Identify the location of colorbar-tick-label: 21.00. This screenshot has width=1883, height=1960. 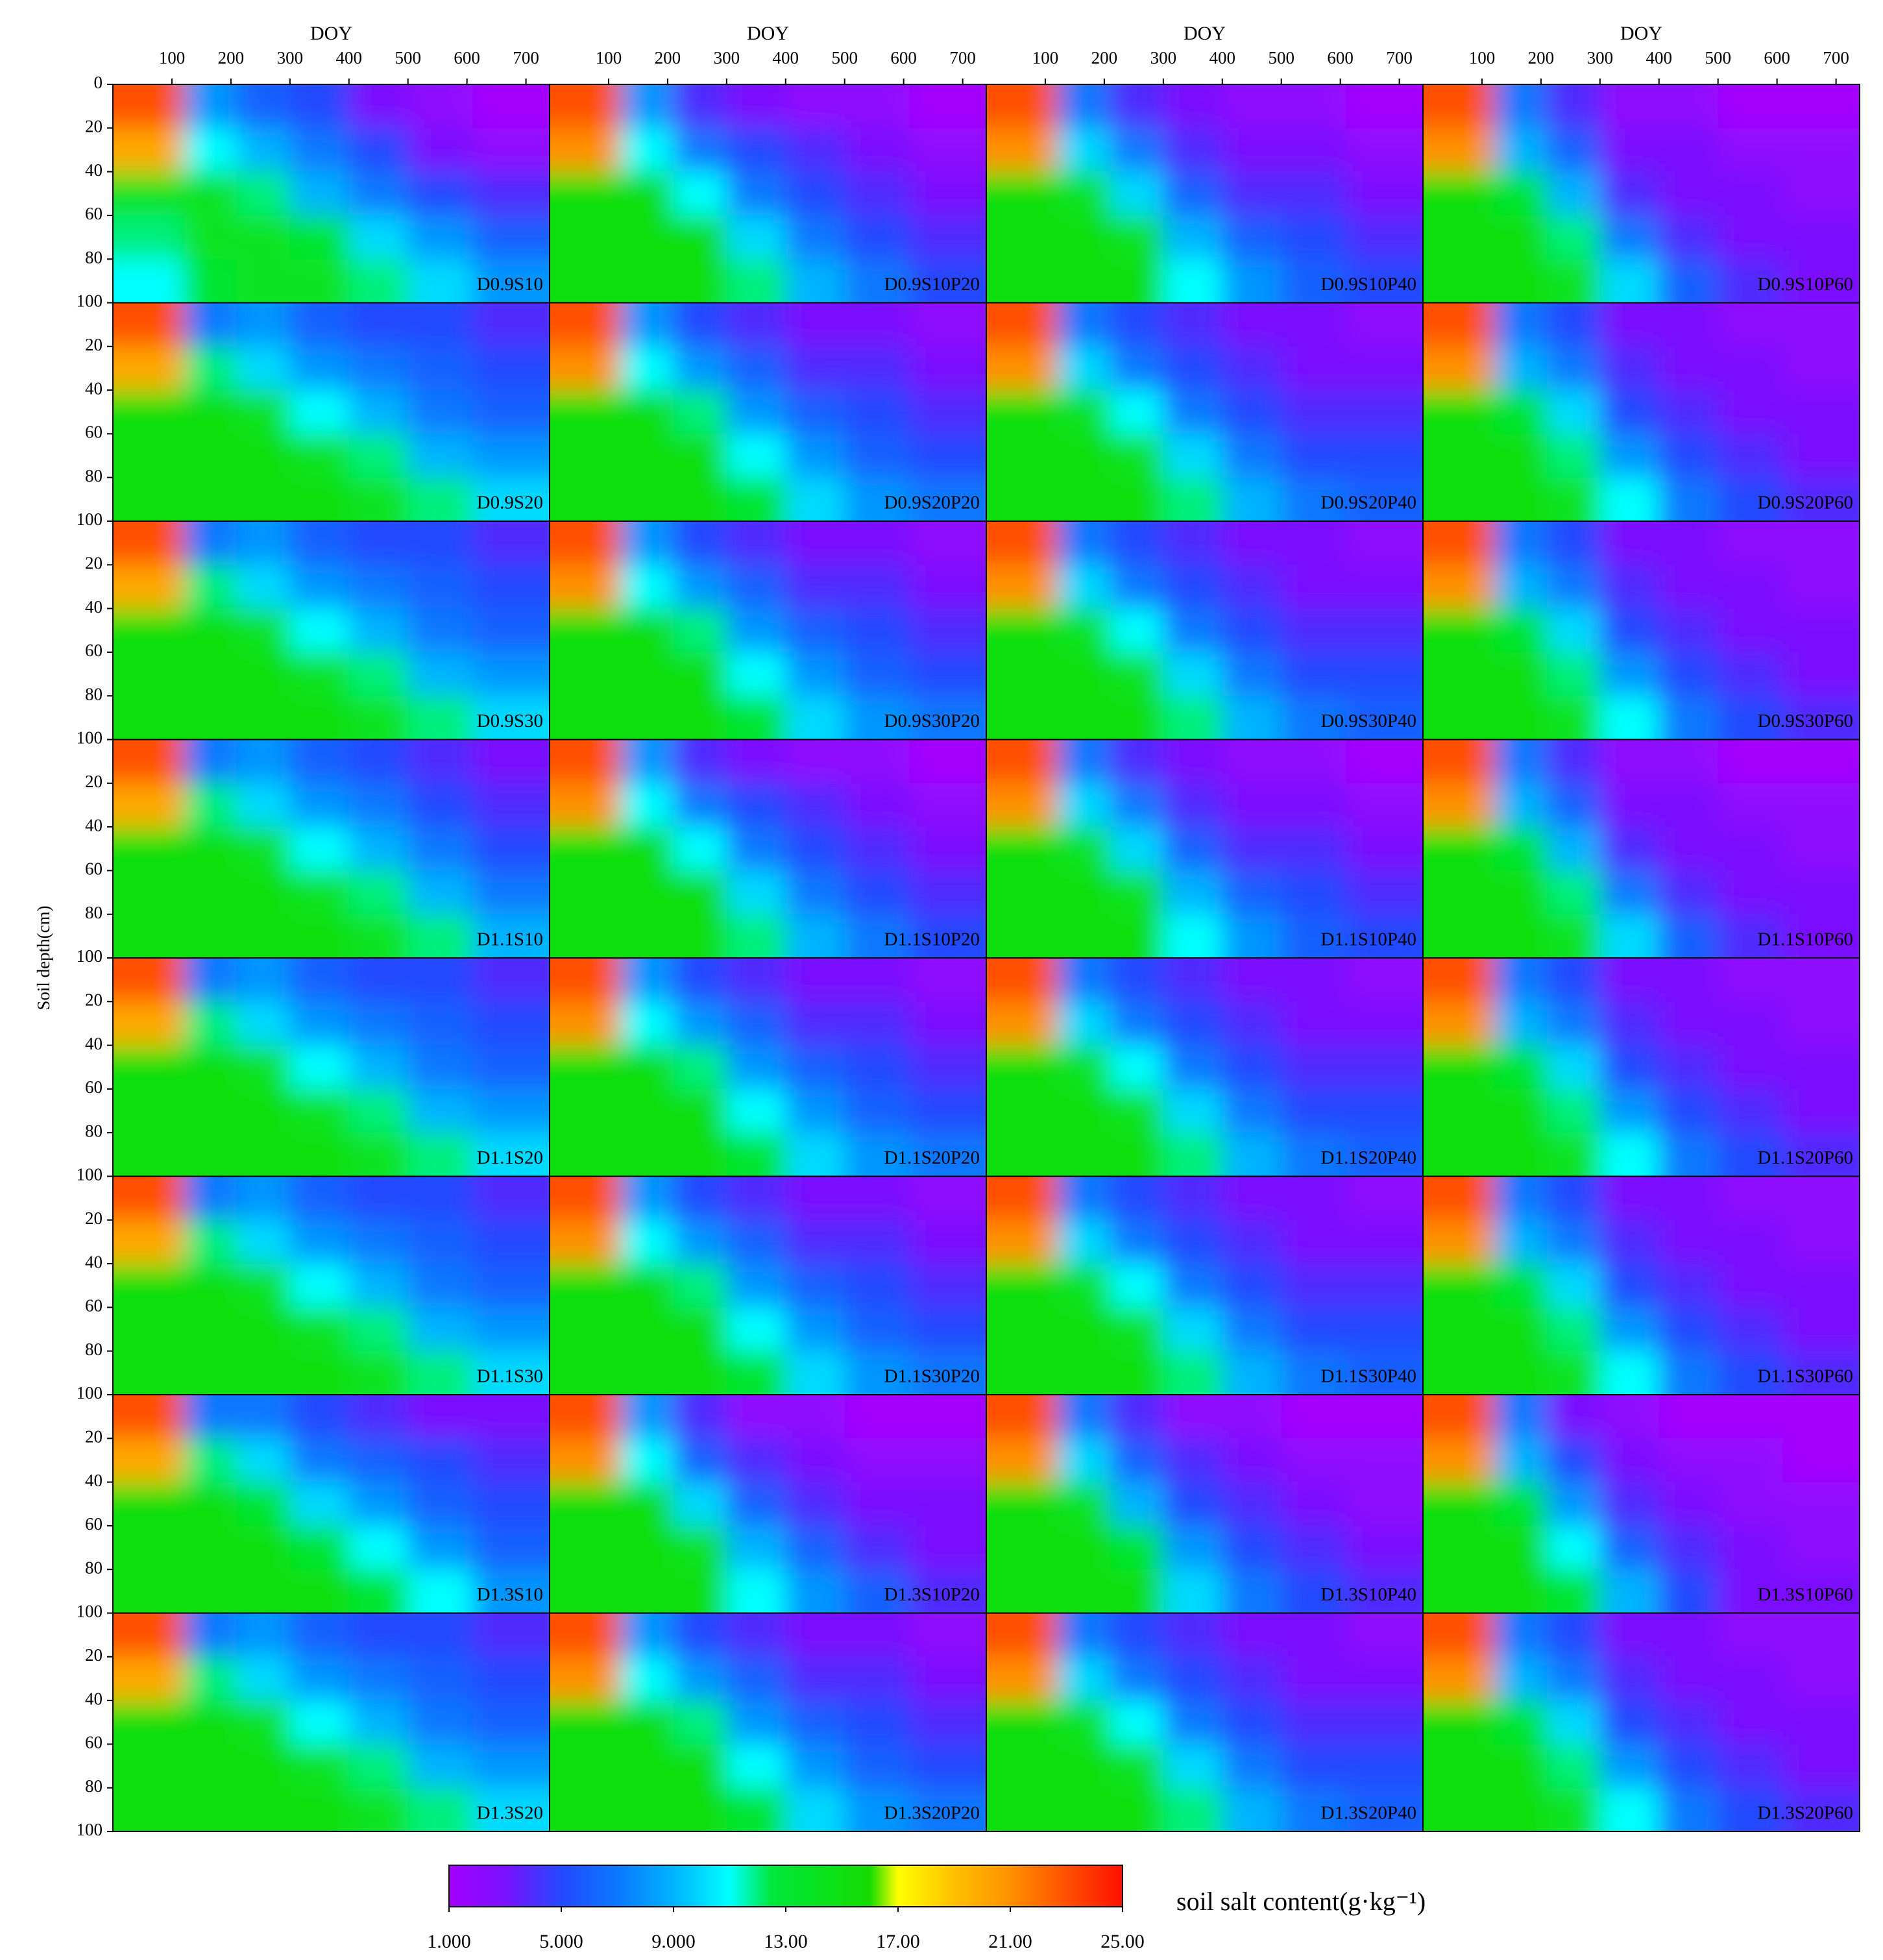
(1010, 1941).